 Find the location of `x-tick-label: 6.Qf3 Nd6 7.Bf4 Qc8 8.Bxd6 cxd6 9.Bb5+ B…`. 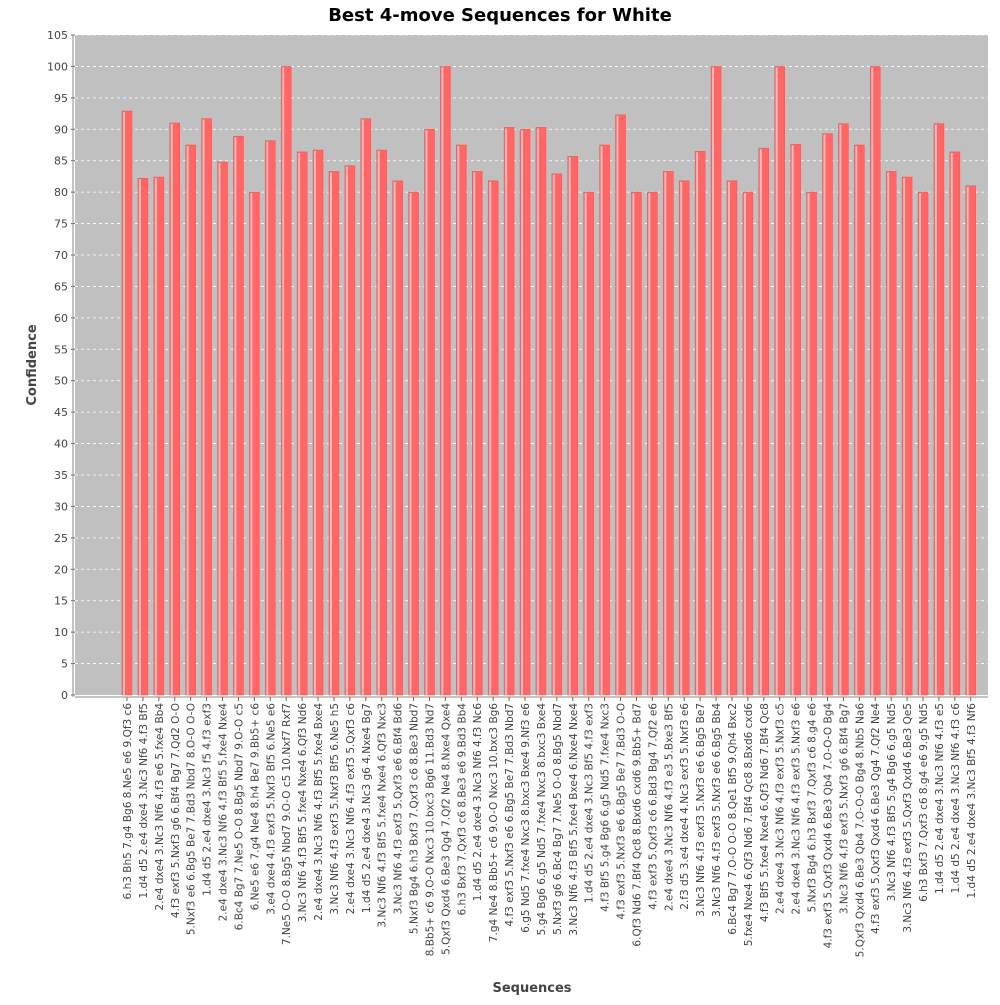

x-tick-label: 6.Qf3 Nd6 7.Bf4 Qc8 8.Bxd6 cxd6 9.Bb5+ B… is located at coordinates (637, 825).